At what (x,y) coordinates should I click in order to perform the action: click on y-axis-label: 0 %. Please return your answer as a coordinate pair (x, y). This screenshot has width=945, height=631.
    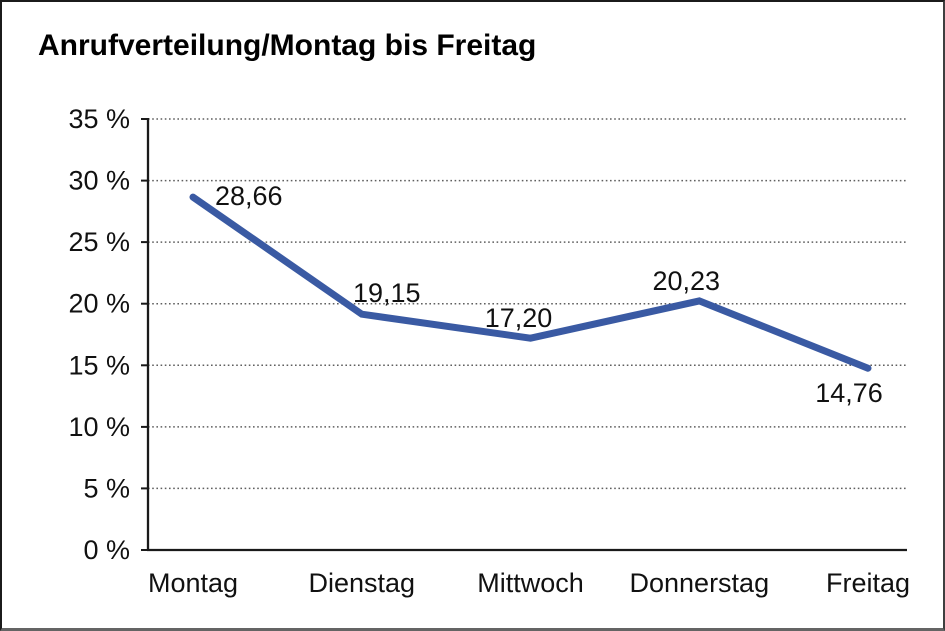
    Looking at the image, I should click on (106, 550).